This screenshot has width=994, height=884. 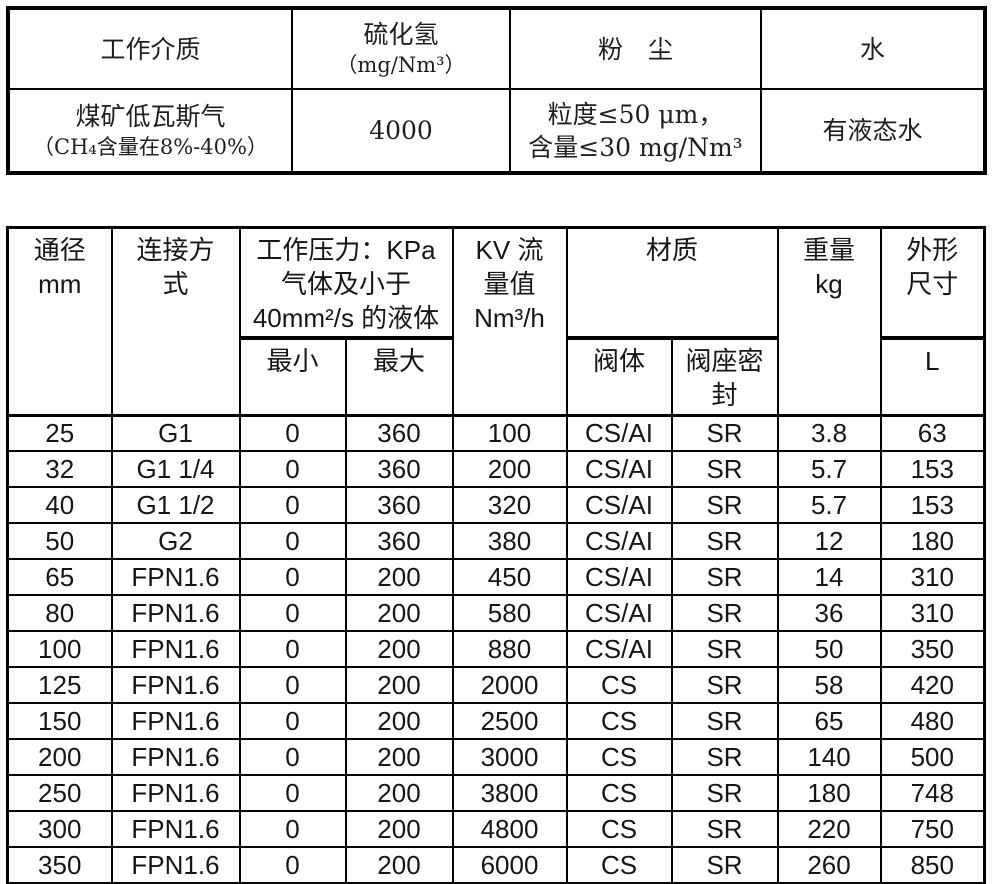 I want to click on table-row: 32 G1 1/4 0 360 200 CS/AI SR 5.7 153, so click(x=496, y=469).